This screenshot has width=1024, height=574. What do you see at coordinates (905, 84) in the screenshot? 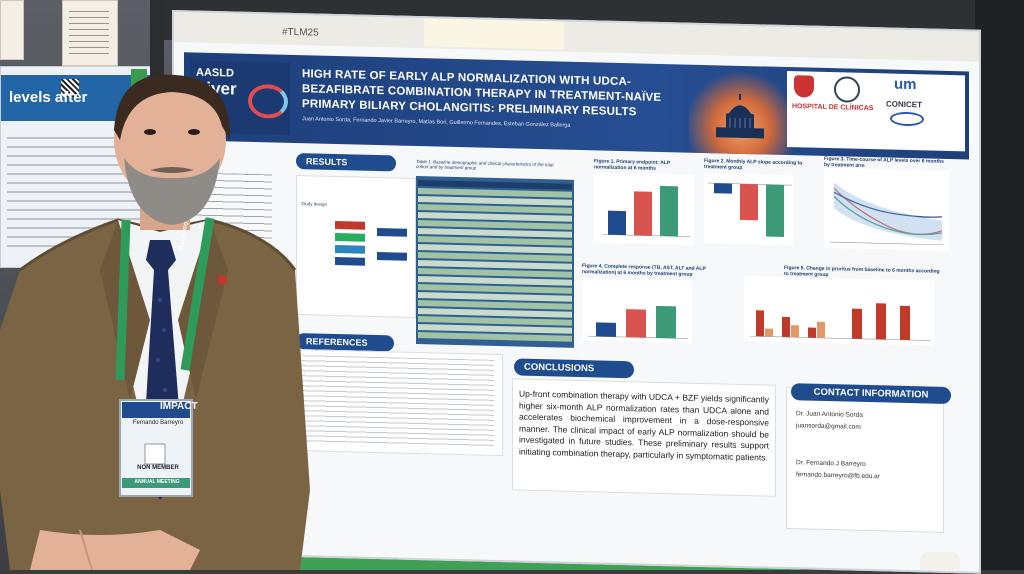
I see `um-logo: um` at bounding box center [905, 84].